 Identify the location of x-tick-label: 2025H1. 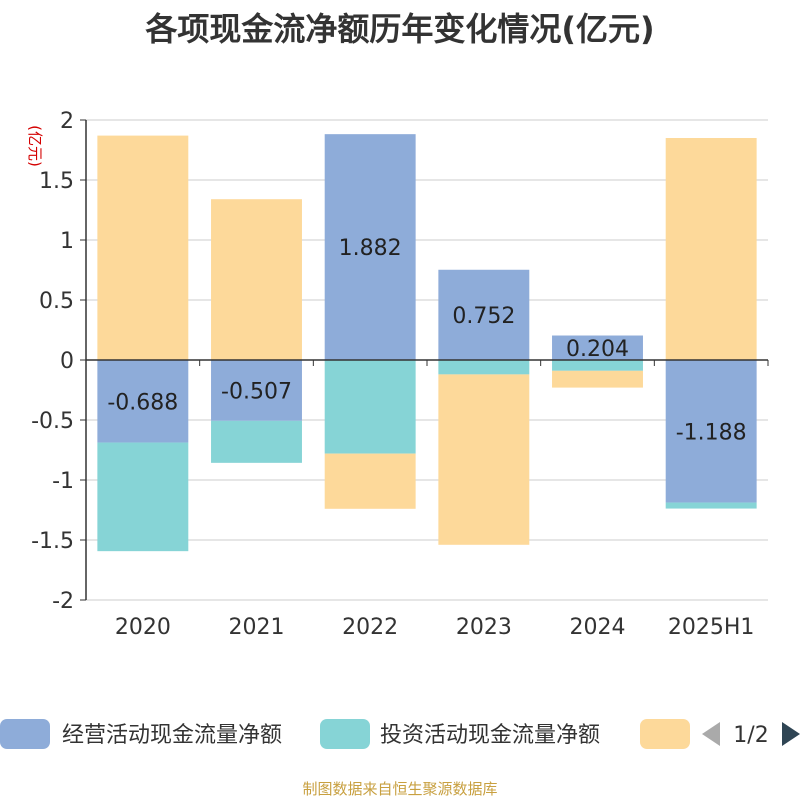
(711, 627).